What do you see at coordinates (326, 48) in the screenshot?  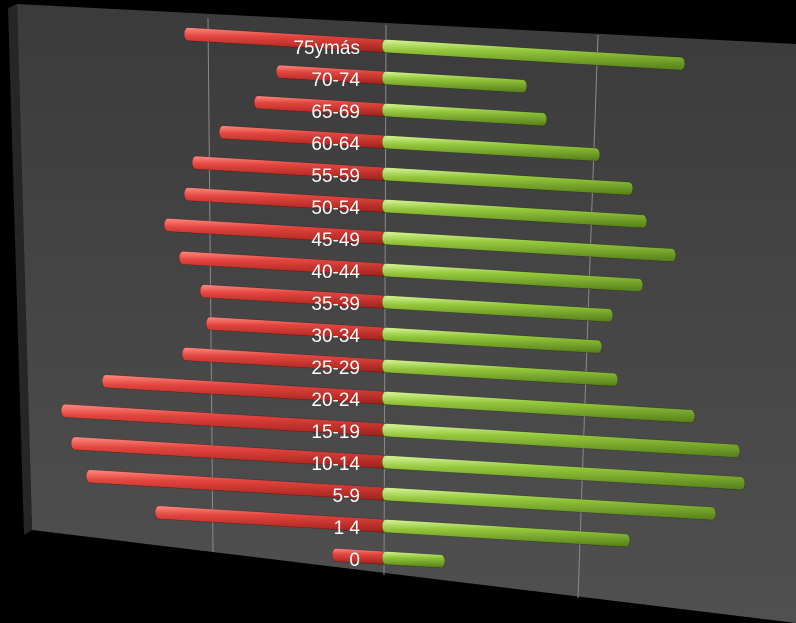 I see `category-label: 75ymás` at bounding box center [326, 48].